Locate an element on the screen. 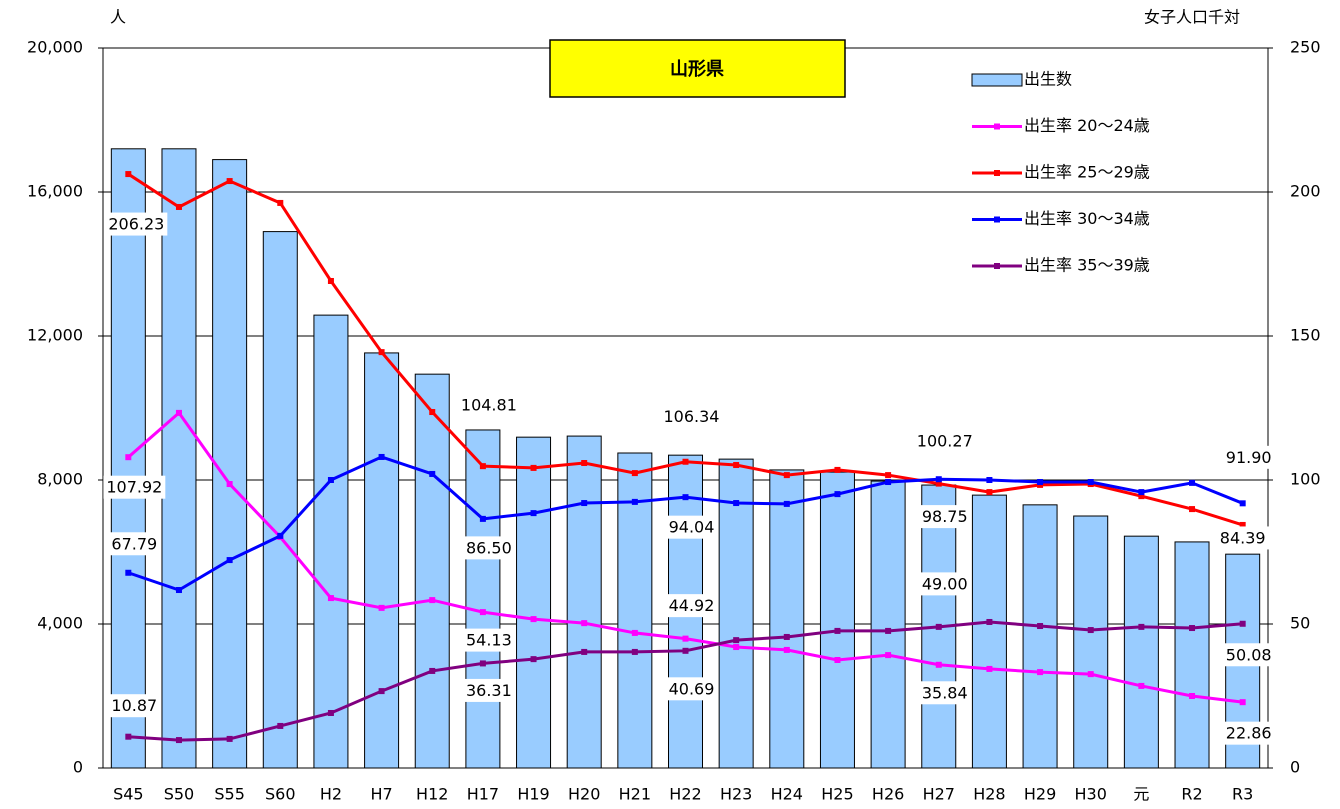 This screenshot has width=1340, height=809. x-tick-label: H23 is located at coordinates (736, 794).